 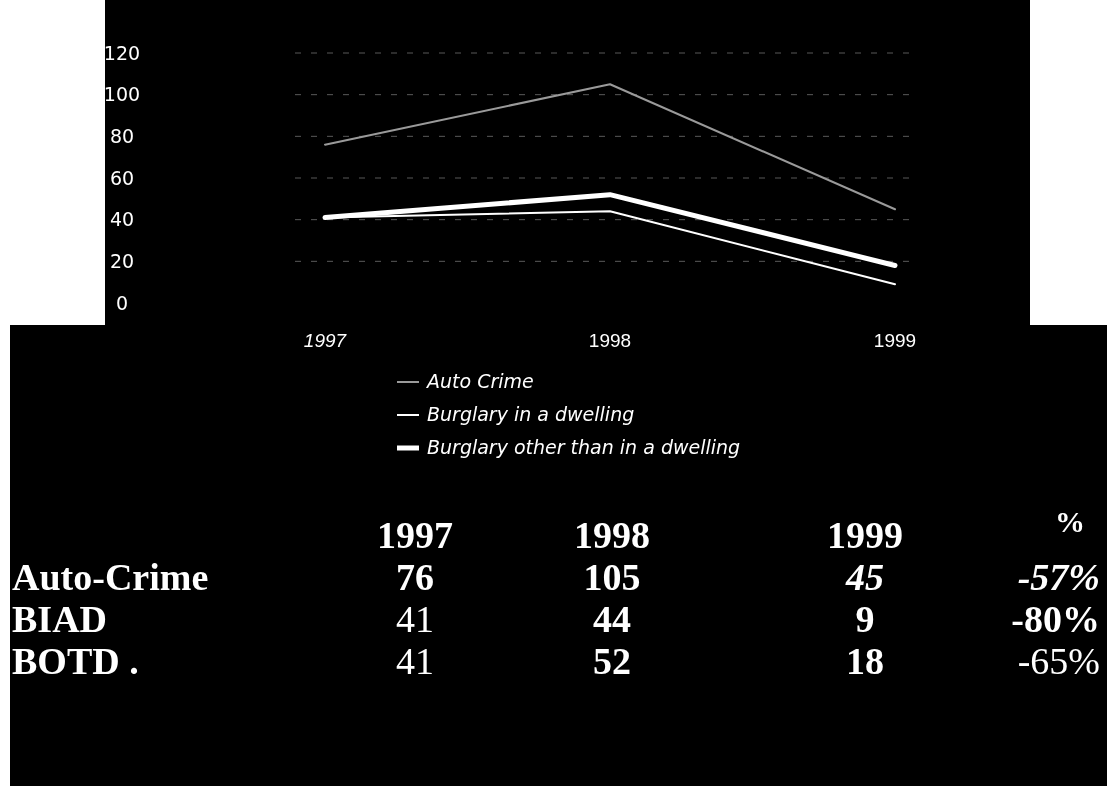 I want to click on data-label: 105, so click(x=612, y=577).